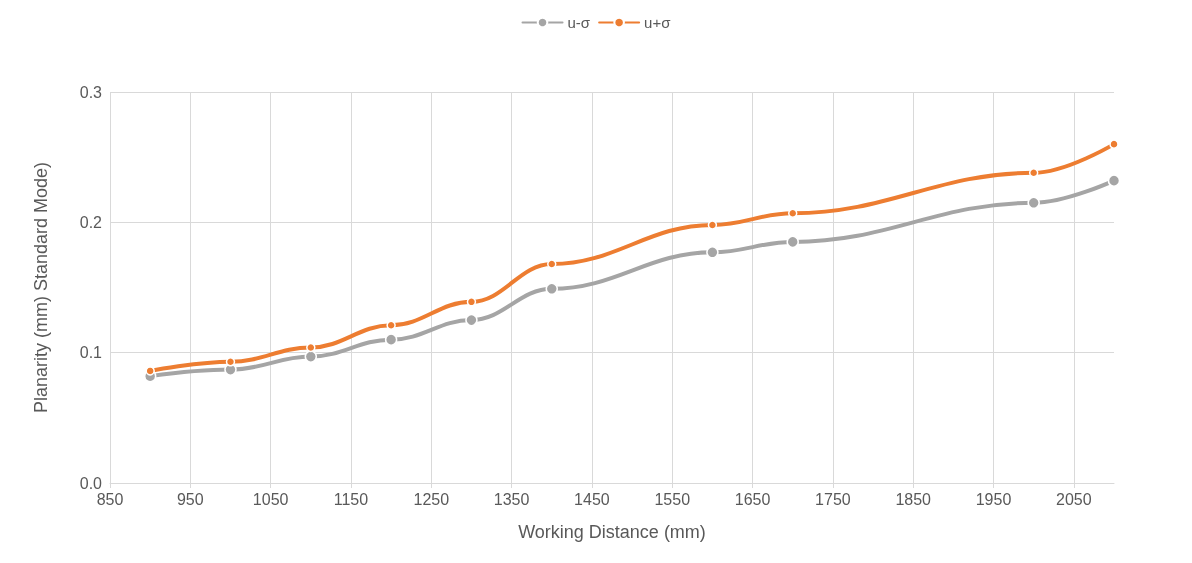  What do you see at coordinates (431, 499) in the screenshot?
I see `x-tick-label: 1250` at bounding box center [431, 499].